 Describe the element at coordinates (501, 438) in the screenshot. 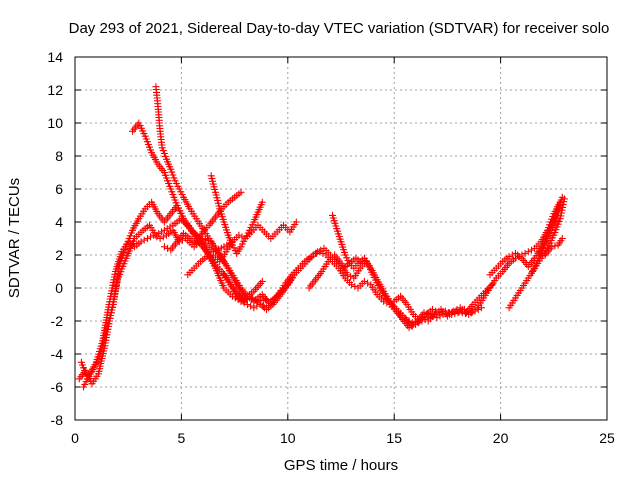

I see `x-tick-label: 20` at that location.